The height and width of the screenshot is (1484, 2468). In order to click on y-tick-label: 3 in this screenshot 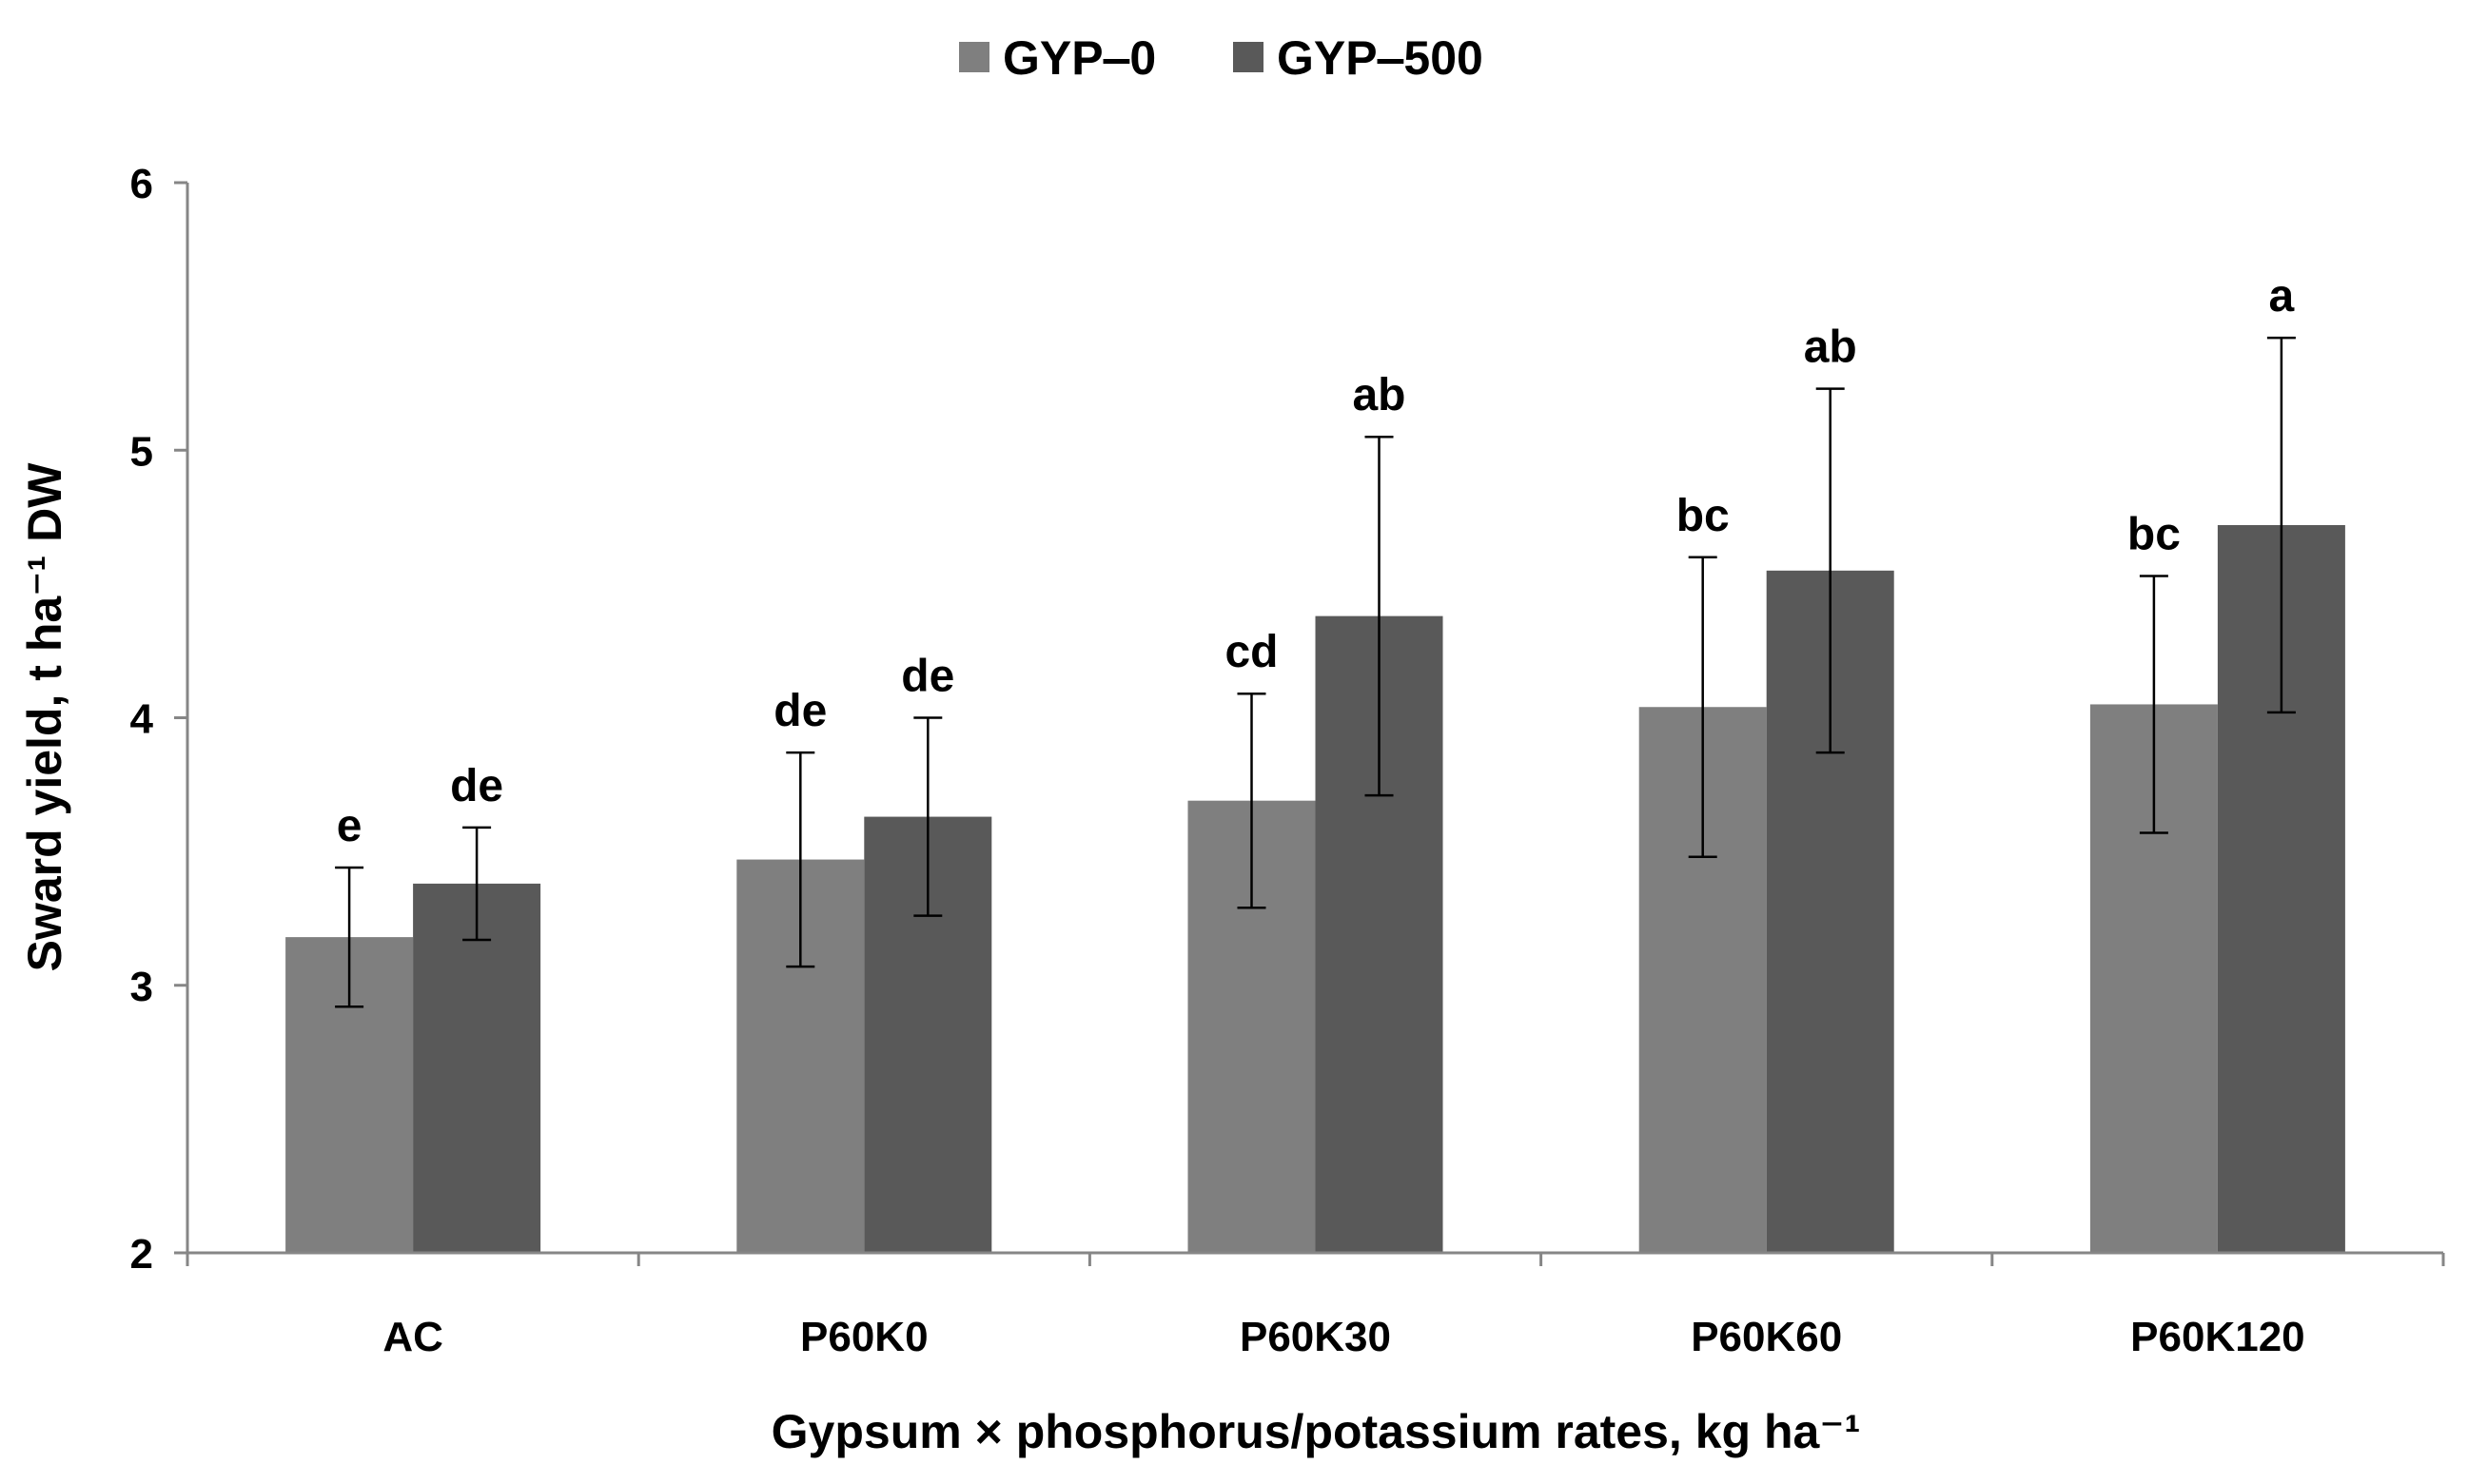, I will do `click(141, 987)`.